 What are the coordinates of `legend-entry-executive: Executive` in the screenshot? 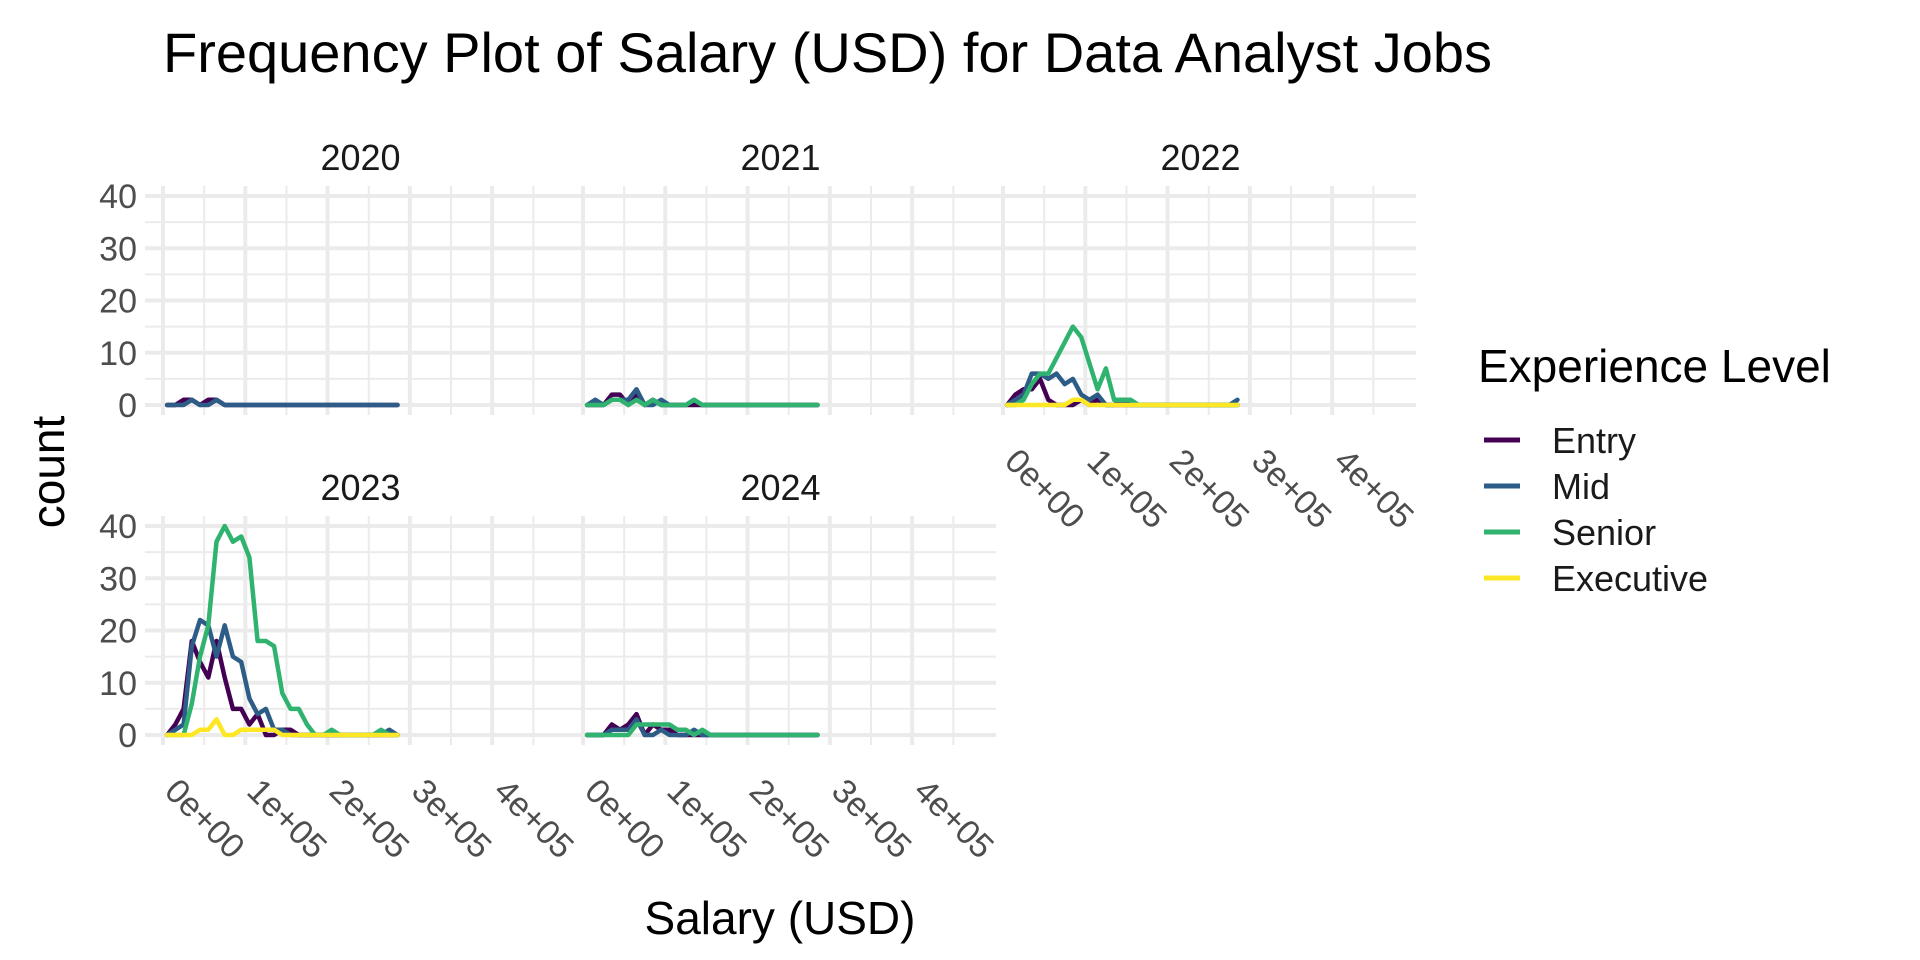 It's located at (1596, 578).